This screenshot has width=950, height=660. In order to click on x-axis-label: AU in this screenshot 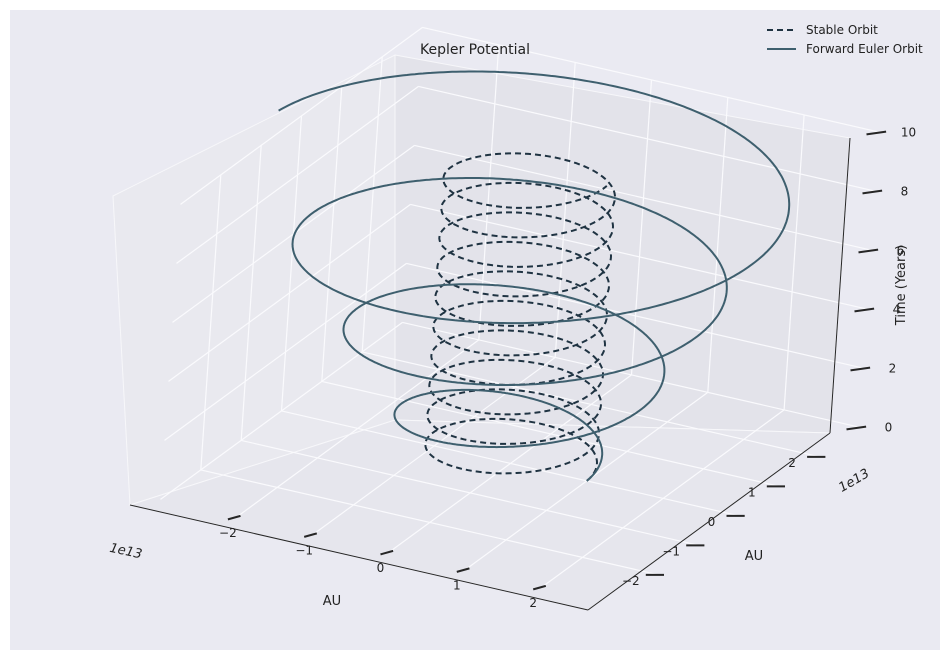, I will do `click(332, 601)`.